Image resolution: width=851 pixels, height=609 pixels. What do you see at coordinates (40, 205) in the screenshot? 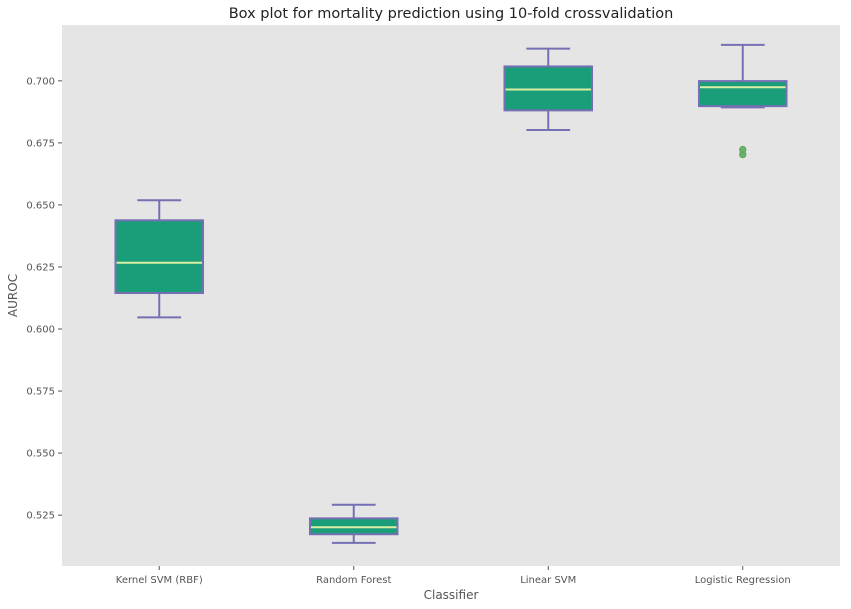
I see `y-tick-label: 0.650` at bounding box center [40, 205].